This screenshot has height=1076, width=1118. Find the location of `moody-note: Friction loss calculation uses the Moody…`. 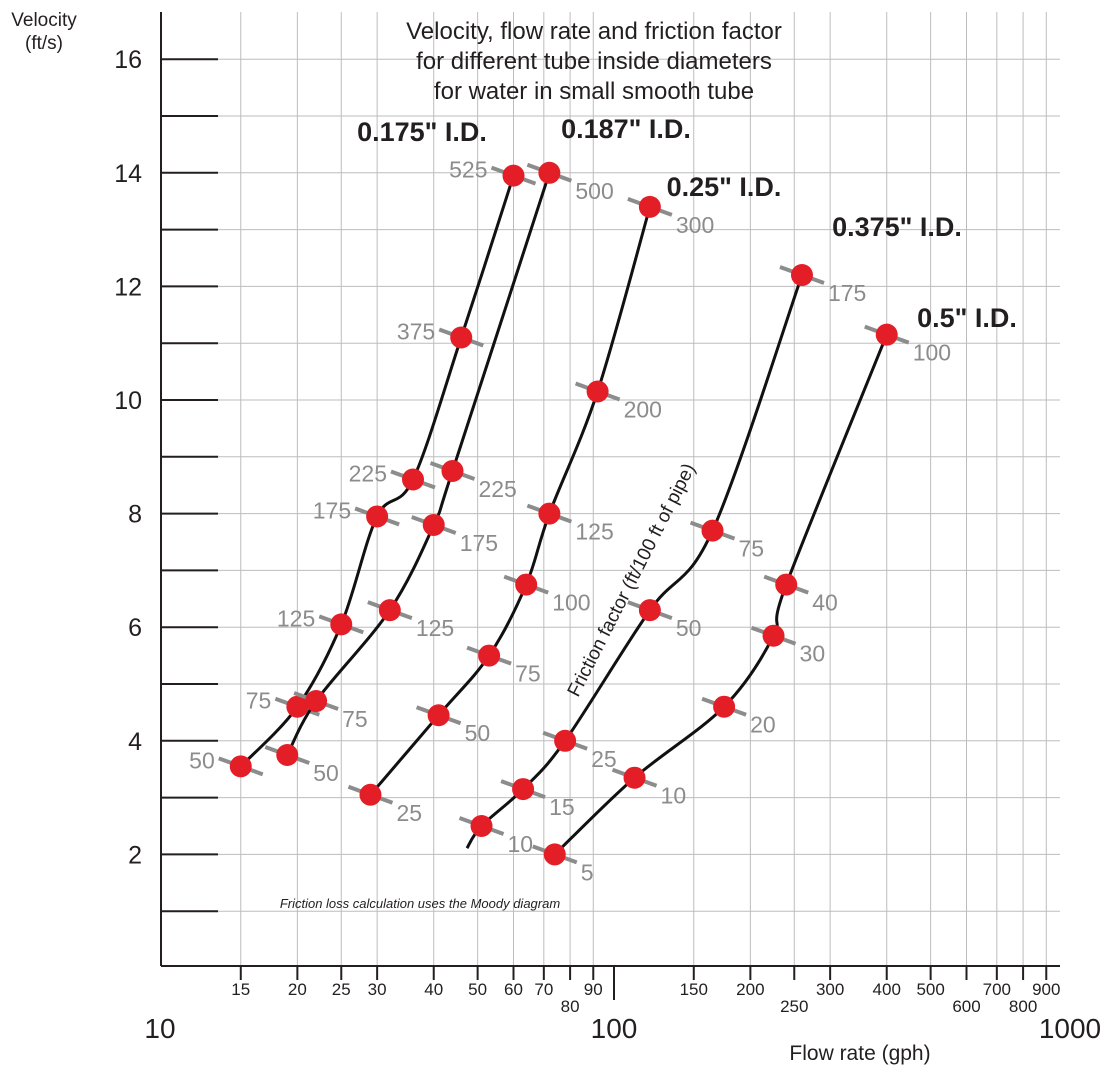

moody-note: Friction loss calculation uses the Moody… is located at coordinates (420, 903).